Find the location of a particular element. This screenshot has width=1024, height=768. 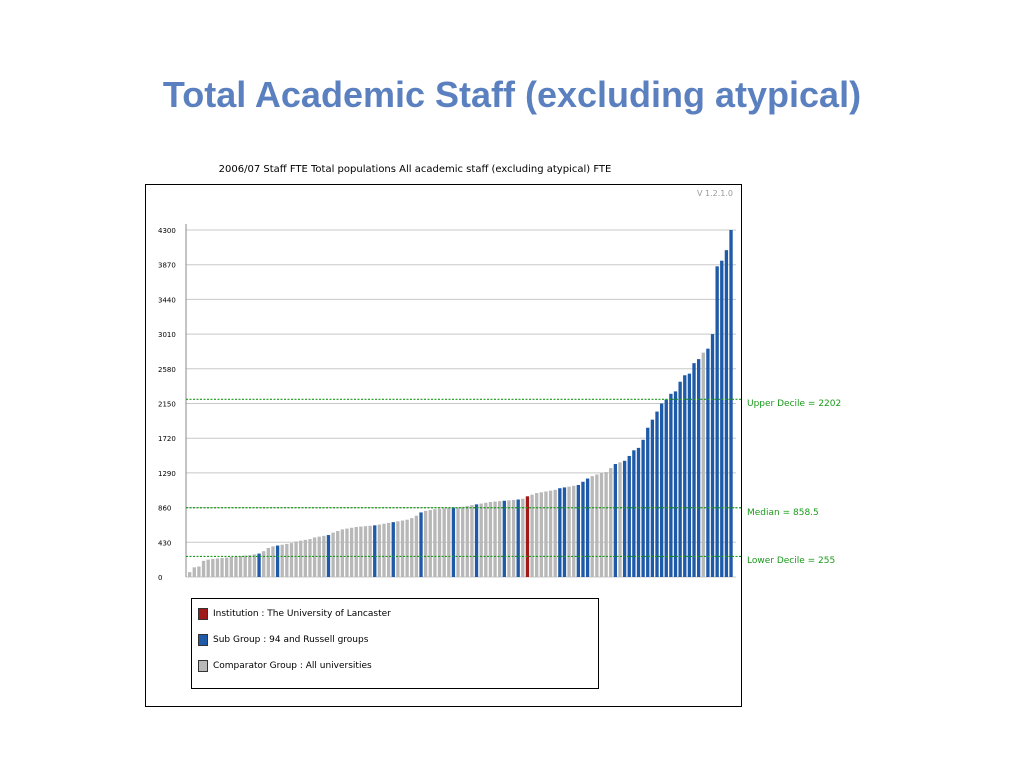

y-tick-label: 3870 is located at coordinates (167, 266).